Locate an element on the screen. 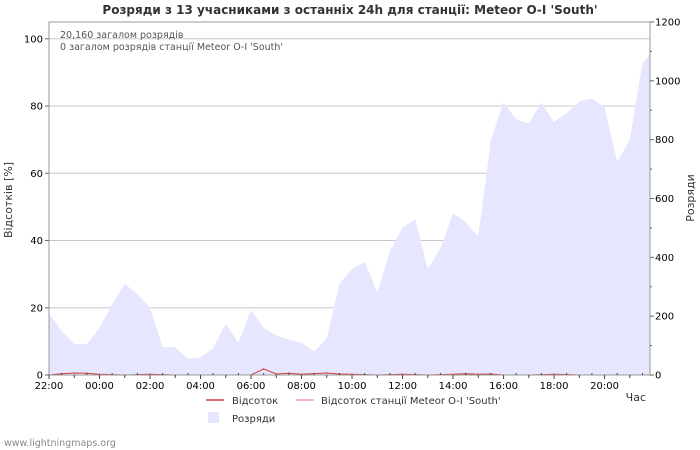 This screenshot has width=700, height=450. right-tick-label: 800 is located at coordinates (664, 140).